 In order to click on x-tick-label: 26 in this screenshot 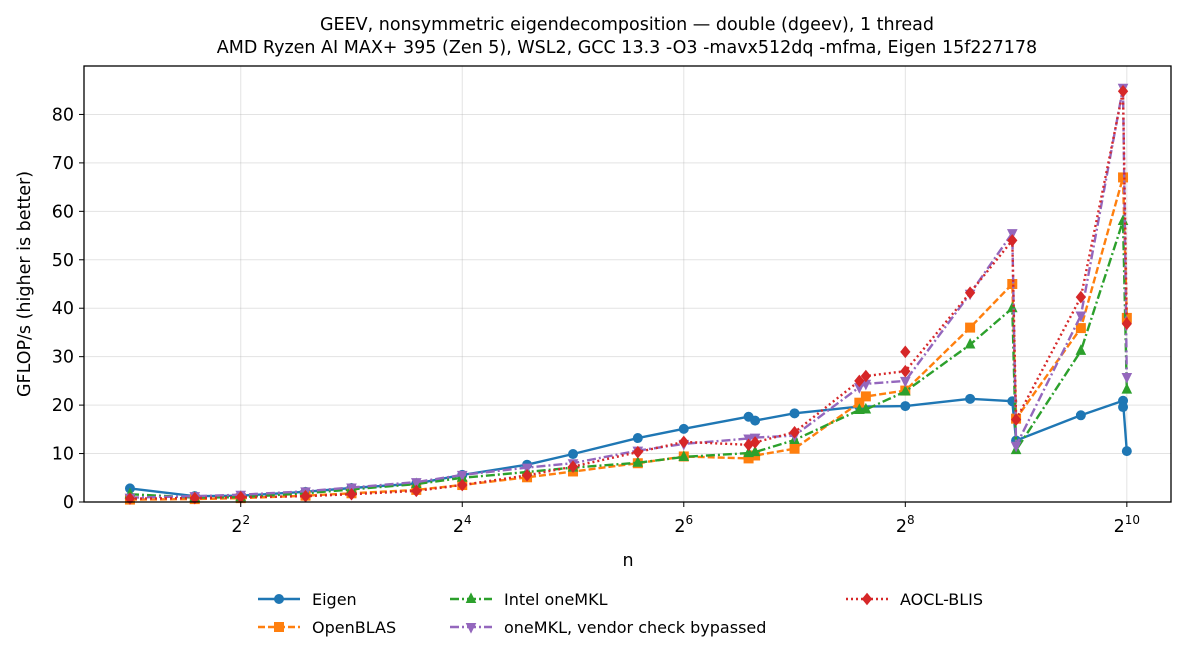, I will do `click(683, 525)`.